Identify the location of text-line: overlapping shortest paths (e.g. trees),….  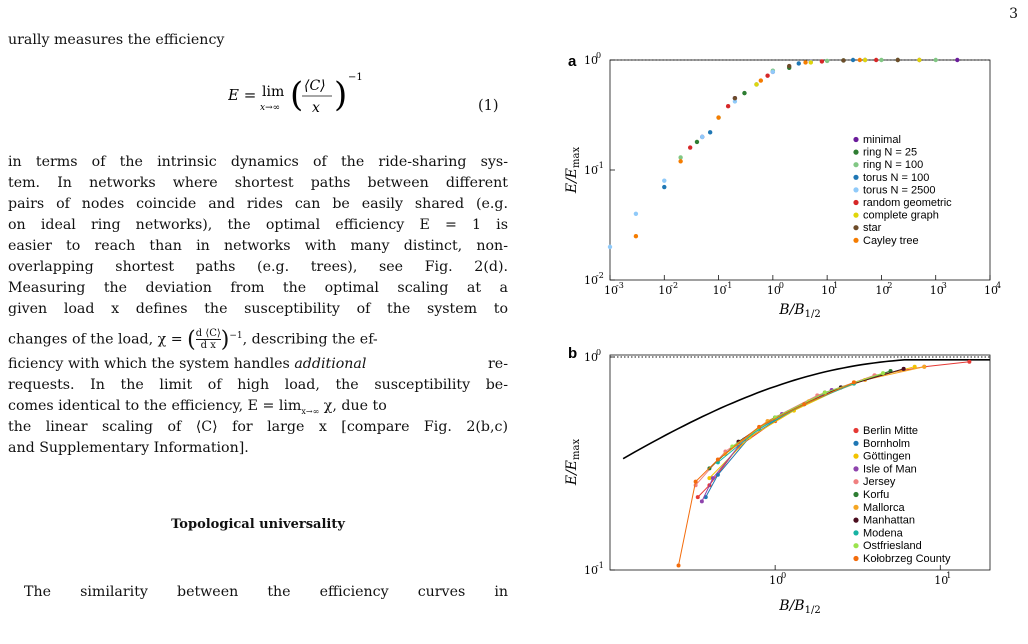
(258, 267).